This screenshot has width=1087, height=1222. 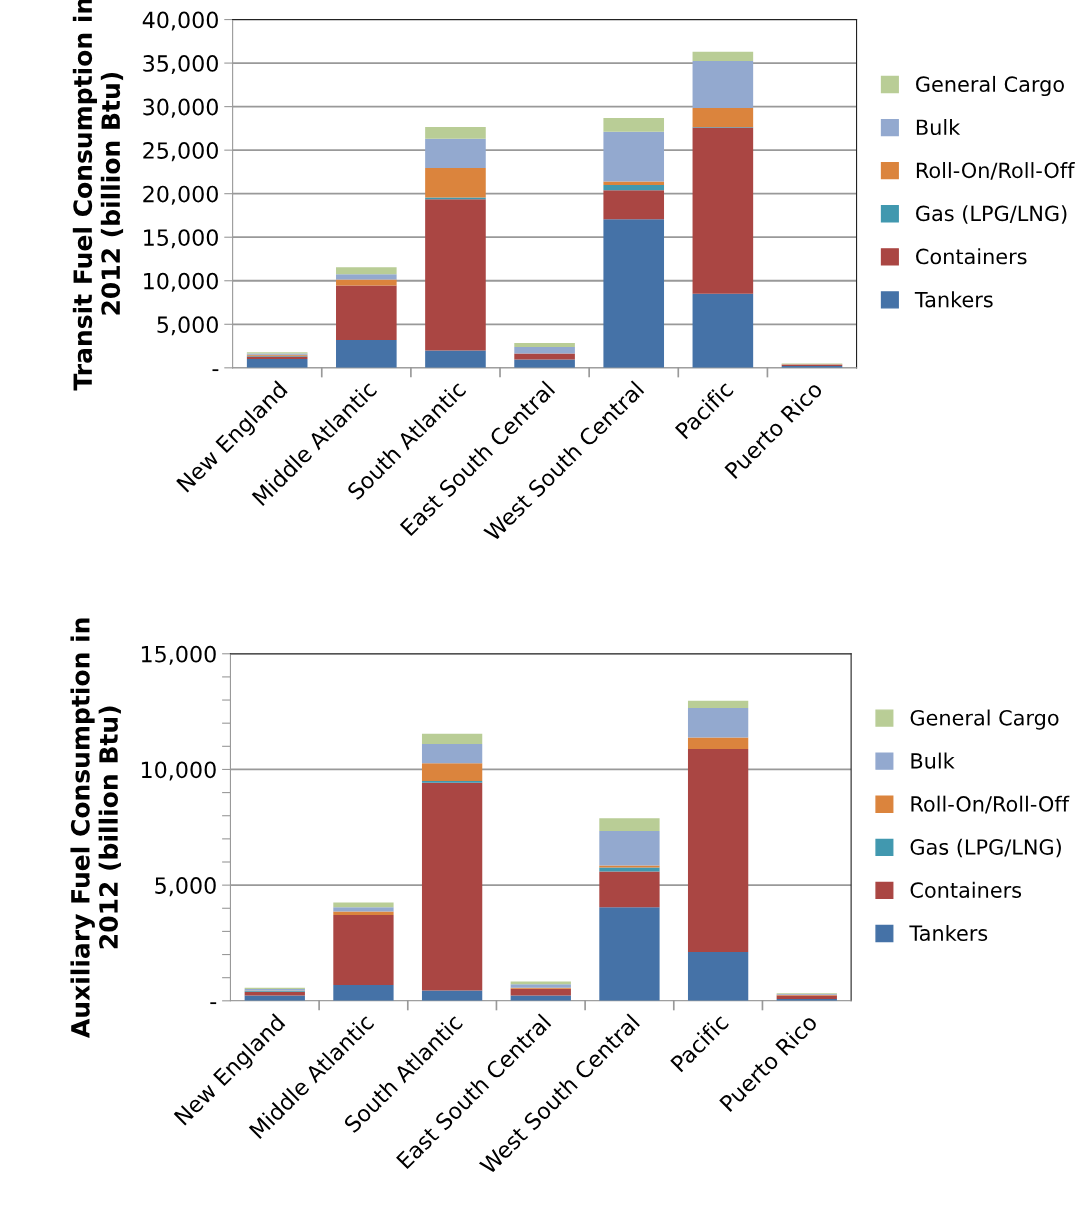 I want to click on y-axis-title: Auxiliary Fuel Consumption in 2012 (billion Btu), so click(x=95, y=828).